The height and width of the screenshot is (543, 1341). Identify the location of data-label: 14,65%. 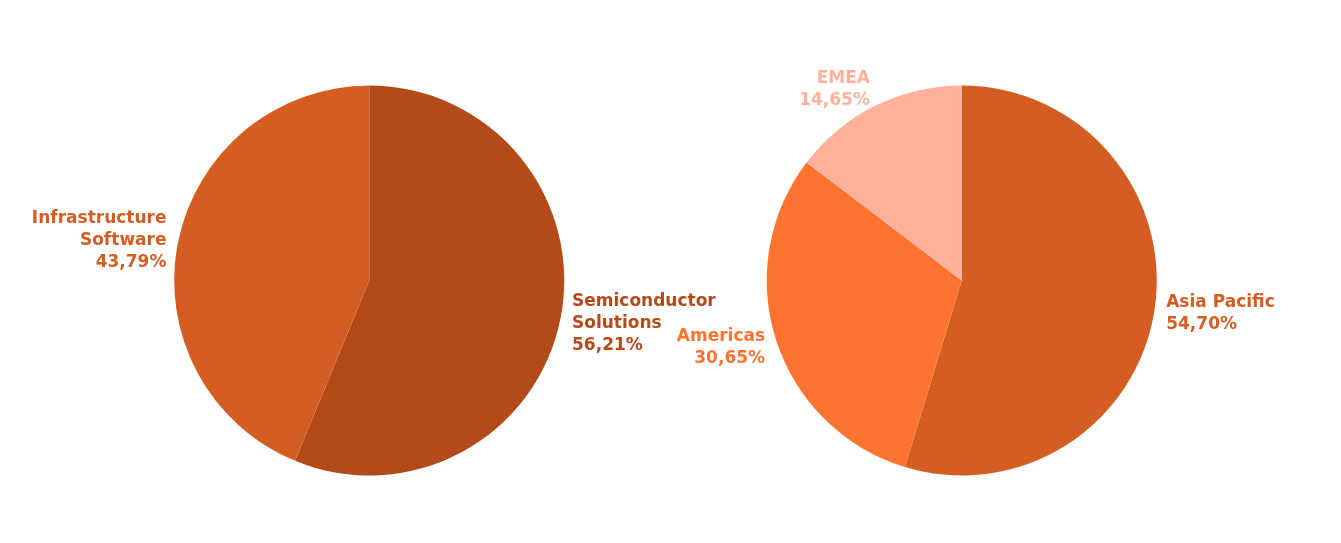
(834, 99).